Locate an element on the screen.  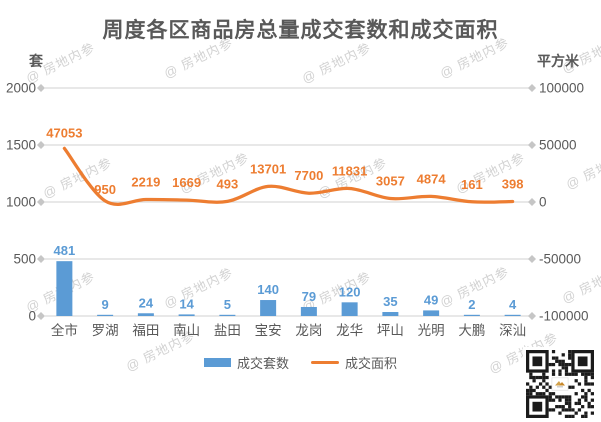
bar-value-label: 120 is located at coordinates (350, 291).